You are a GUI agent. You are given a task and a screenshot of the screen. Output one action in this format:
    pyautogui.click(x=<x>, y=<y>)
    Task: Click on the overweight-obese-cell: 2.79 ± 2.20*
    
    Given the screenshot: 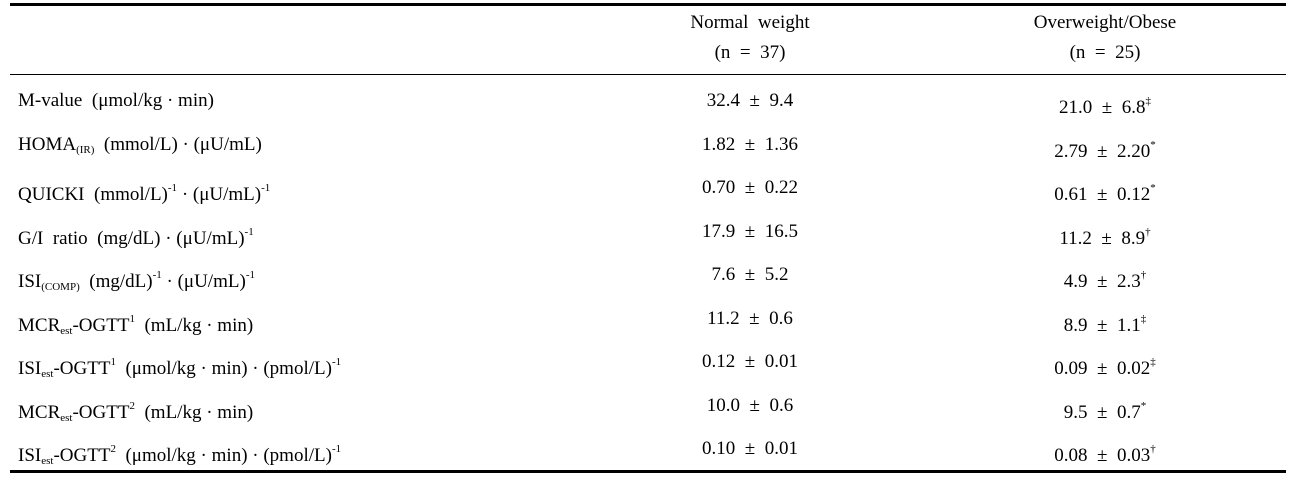 What is the action you would take?
    pyautogui.click(x=1105, y=148)
    